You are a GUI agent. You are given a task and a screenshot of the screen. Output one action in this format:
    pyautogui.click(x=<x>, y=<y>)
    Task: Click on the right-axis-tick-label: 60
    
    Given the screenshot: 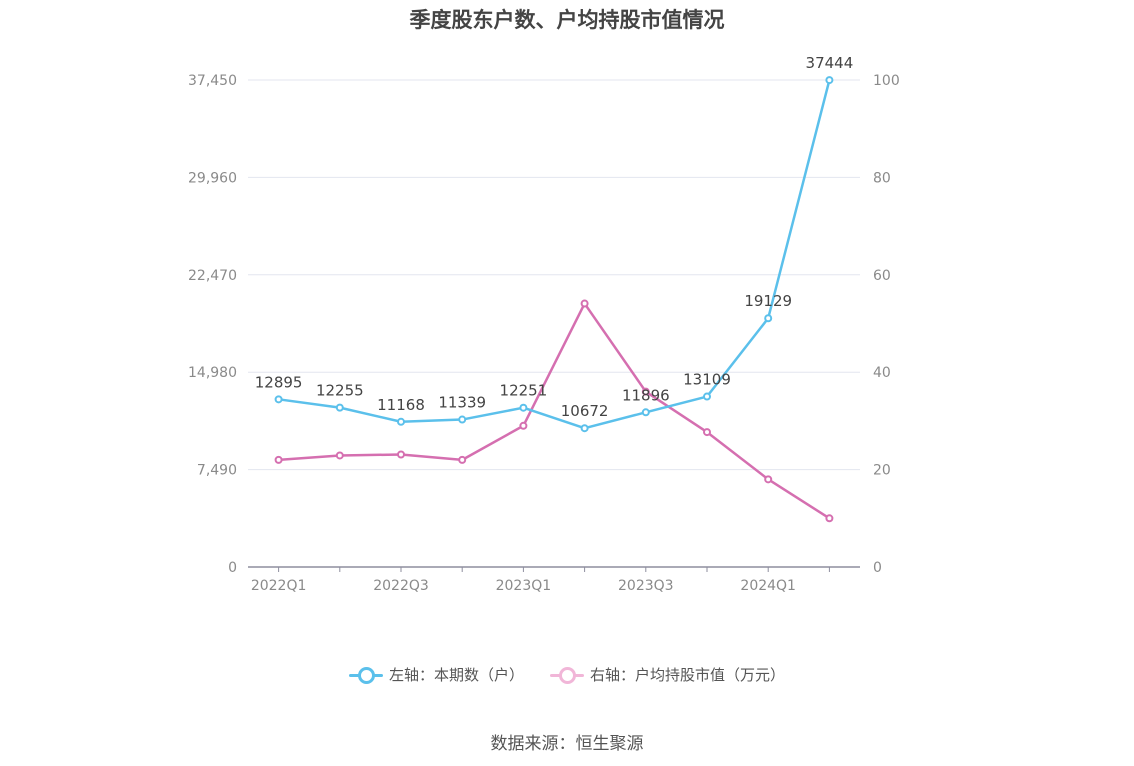 What is the action you would take?
    pyautogui.click(x=882, y=276)
    